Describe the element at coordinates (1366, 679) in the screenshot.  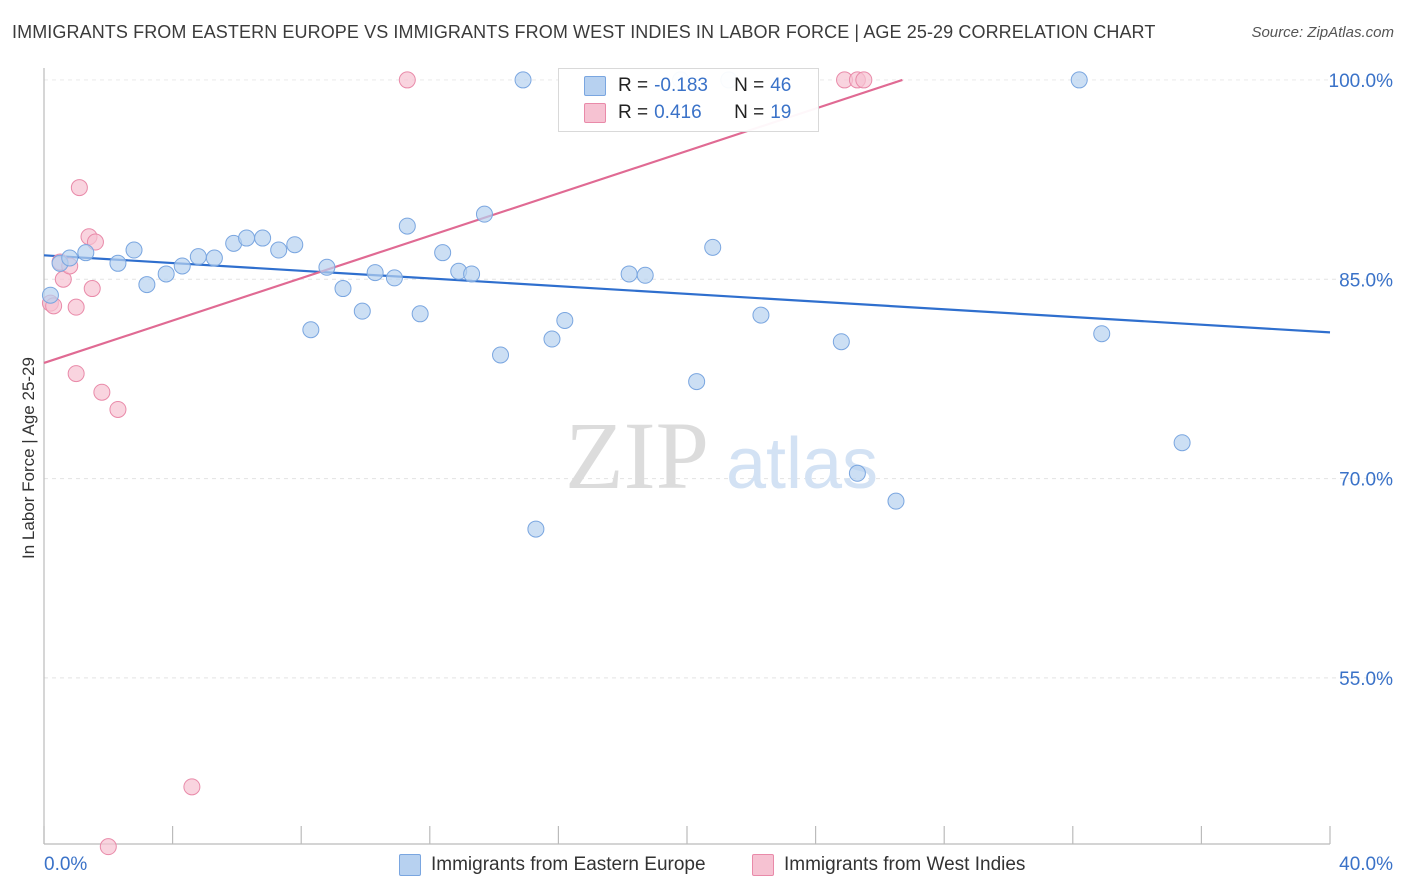
I see `y-tick-label: 55.0%` at that location.